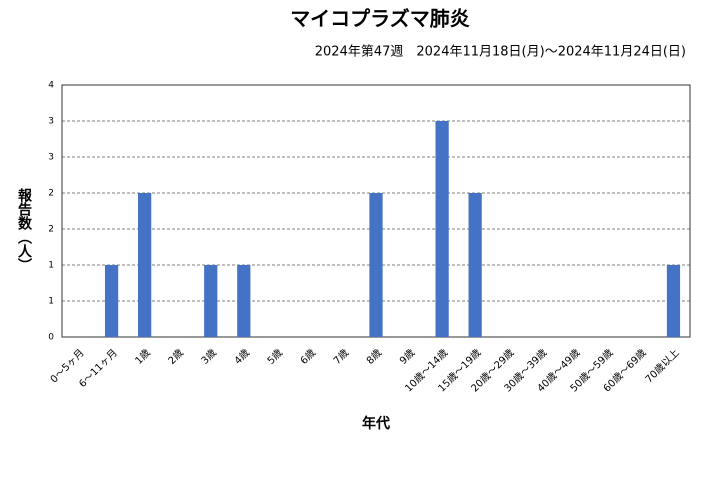 The image size is (720, 478). I want to click on y-tick-label: 0, so click(51, 338).